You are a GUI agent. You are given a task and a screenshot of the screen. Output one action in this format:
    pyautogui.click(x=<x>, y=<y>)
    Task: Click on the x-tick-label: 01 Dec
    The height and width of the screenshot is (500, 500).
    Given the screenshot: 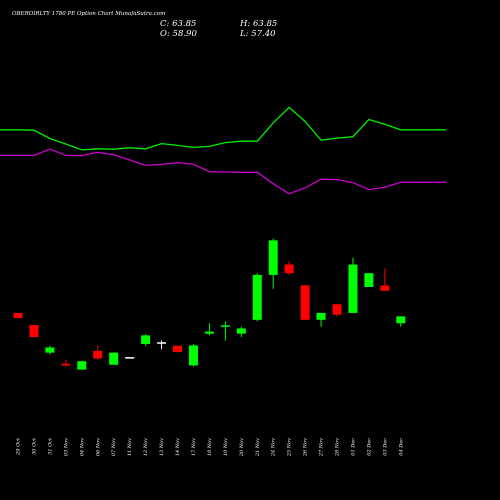 What is the action you would take?
    pyautogui.click(x=353, y=447)
    